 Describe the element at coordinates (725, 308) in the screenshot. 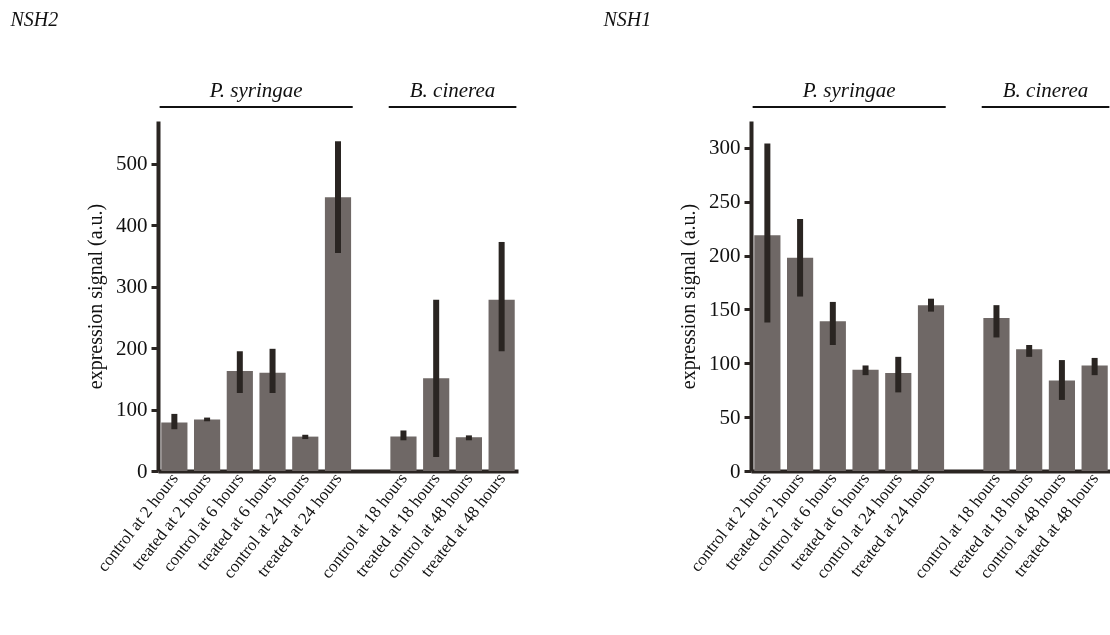

I see `y-tick-label: 150` at that location.